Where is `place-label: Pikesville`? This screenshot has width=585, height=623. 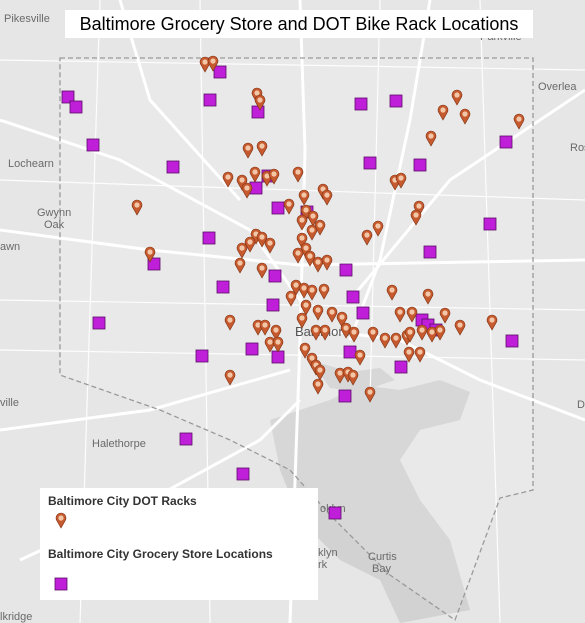 place-label: Pikesville is located at coordinates (27, 19).